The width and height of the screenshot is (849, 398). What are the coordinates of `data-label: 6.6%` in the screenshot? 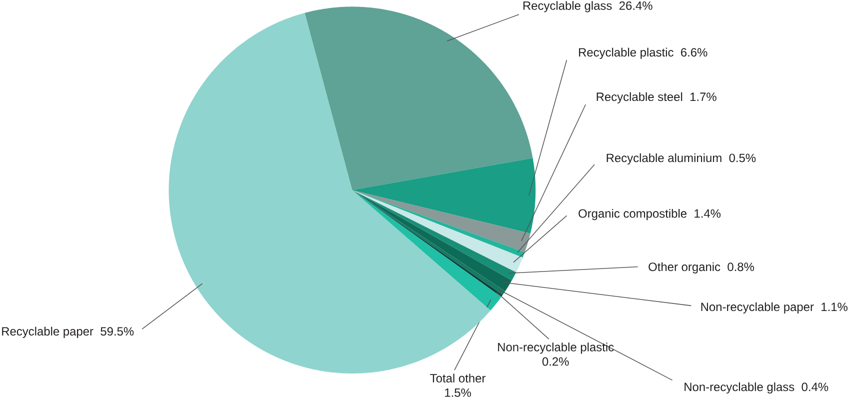 It's located at (694, 52).